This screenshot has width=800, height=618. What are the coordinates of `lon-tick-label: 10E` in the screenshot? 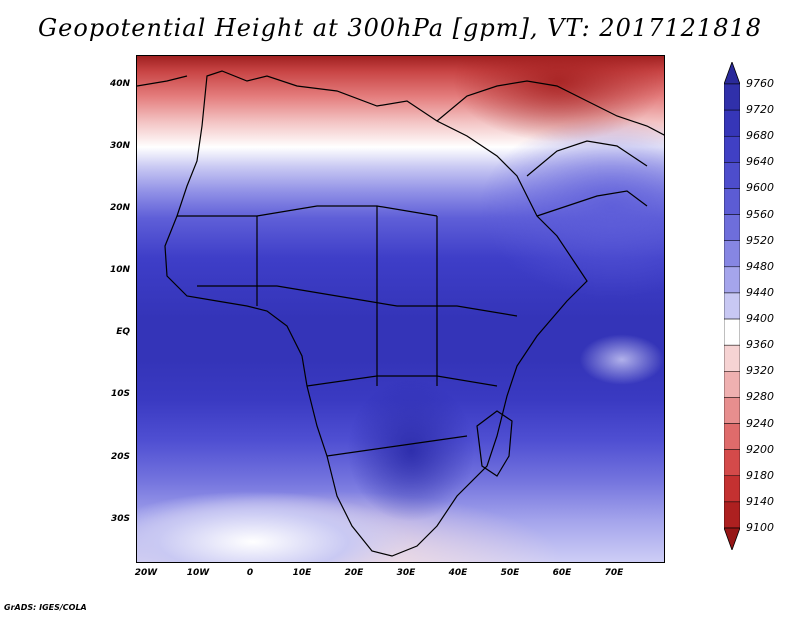 It's located at (302, 573).